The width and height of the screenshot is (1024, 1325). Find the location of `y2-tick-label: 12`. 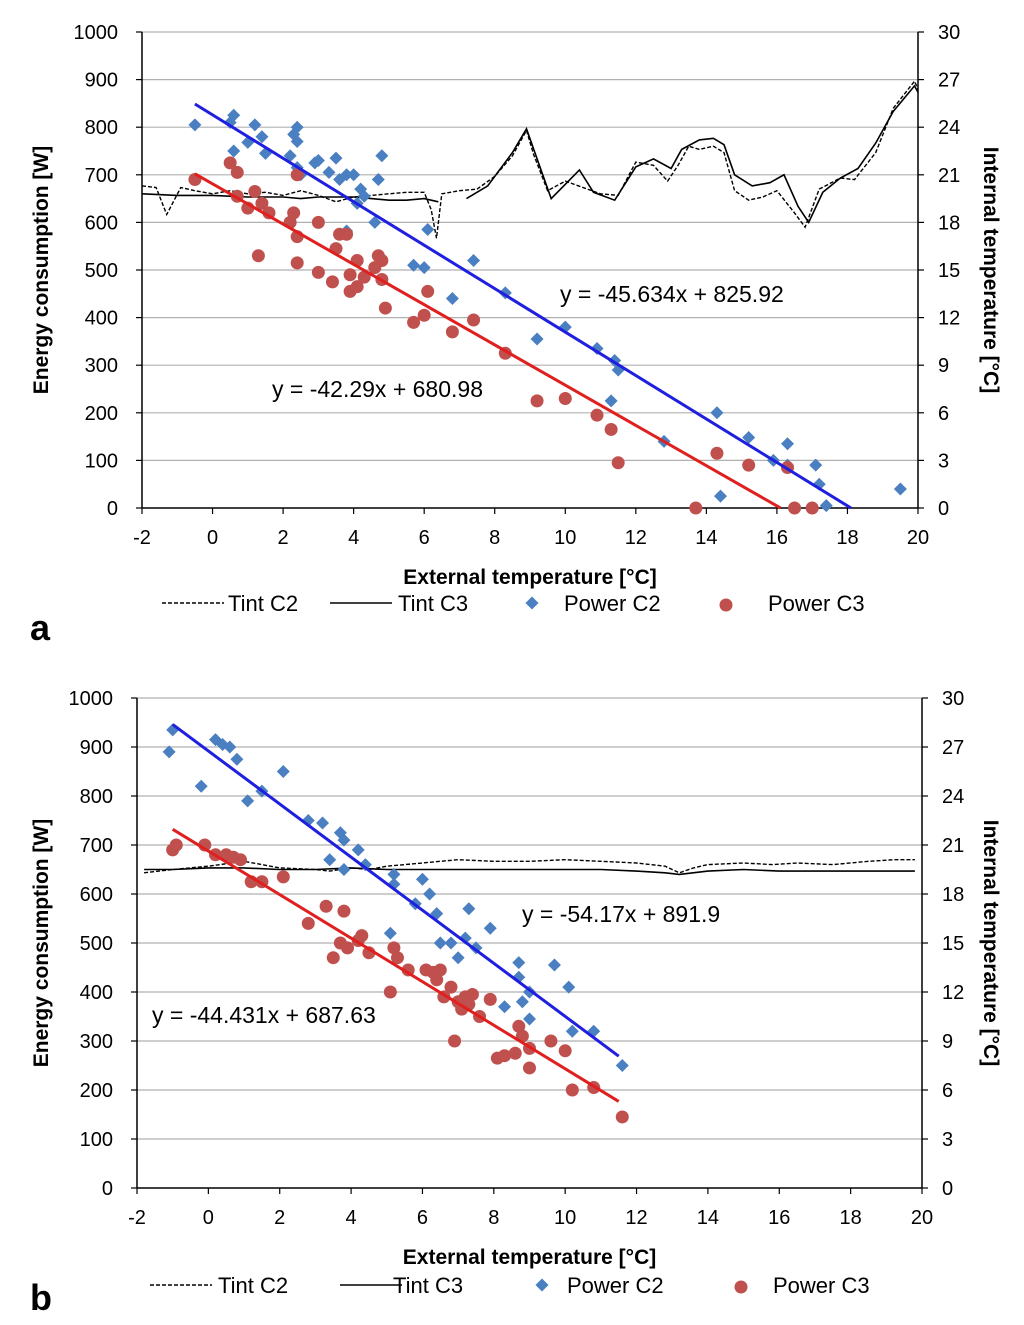

y2-tick-label: 12 is located at coordinates (953, 993).